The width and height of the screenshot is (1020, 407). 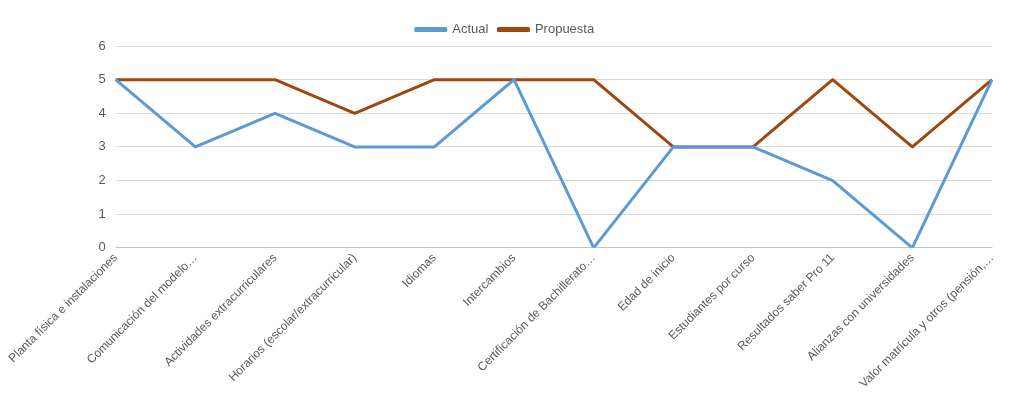 What do you see at coordinates (102, 112) in the screenshot?
I see `y-tick-label: 4` at bounding box center [102, 112].